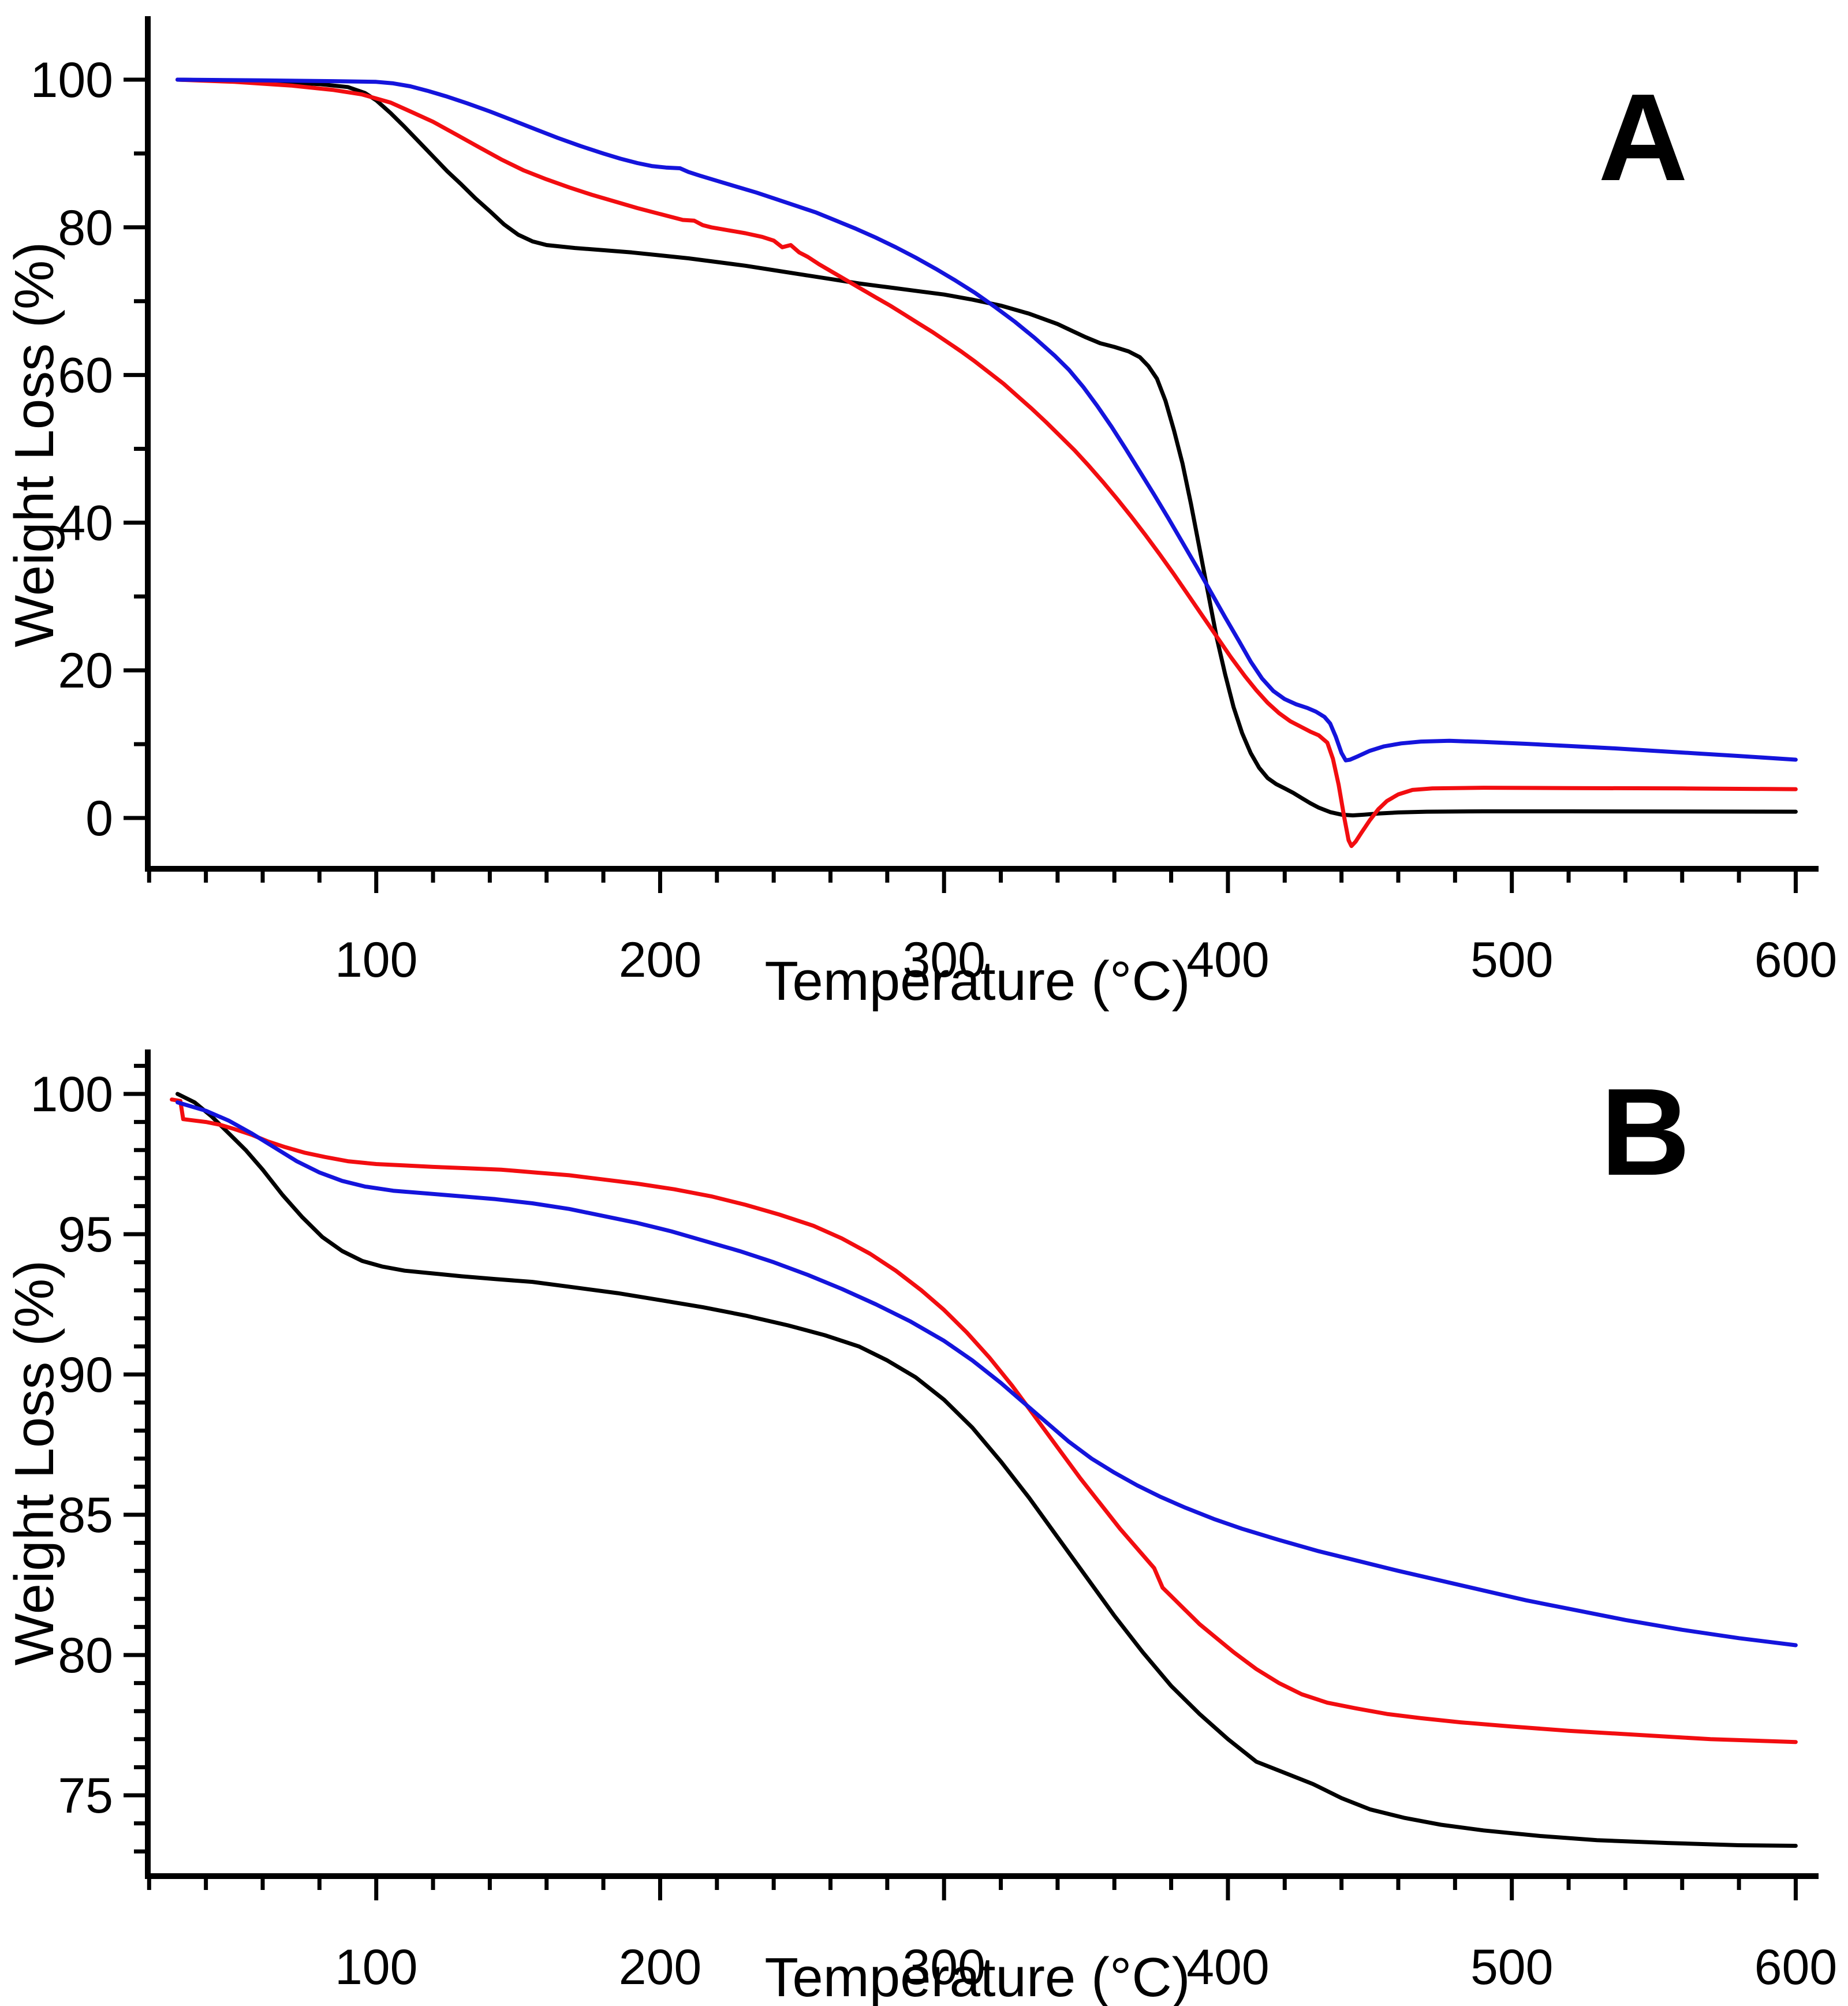  Describe the element at coordinates (85, 1375) in the screenshot. I see `y-tick-label: 90` at that location.